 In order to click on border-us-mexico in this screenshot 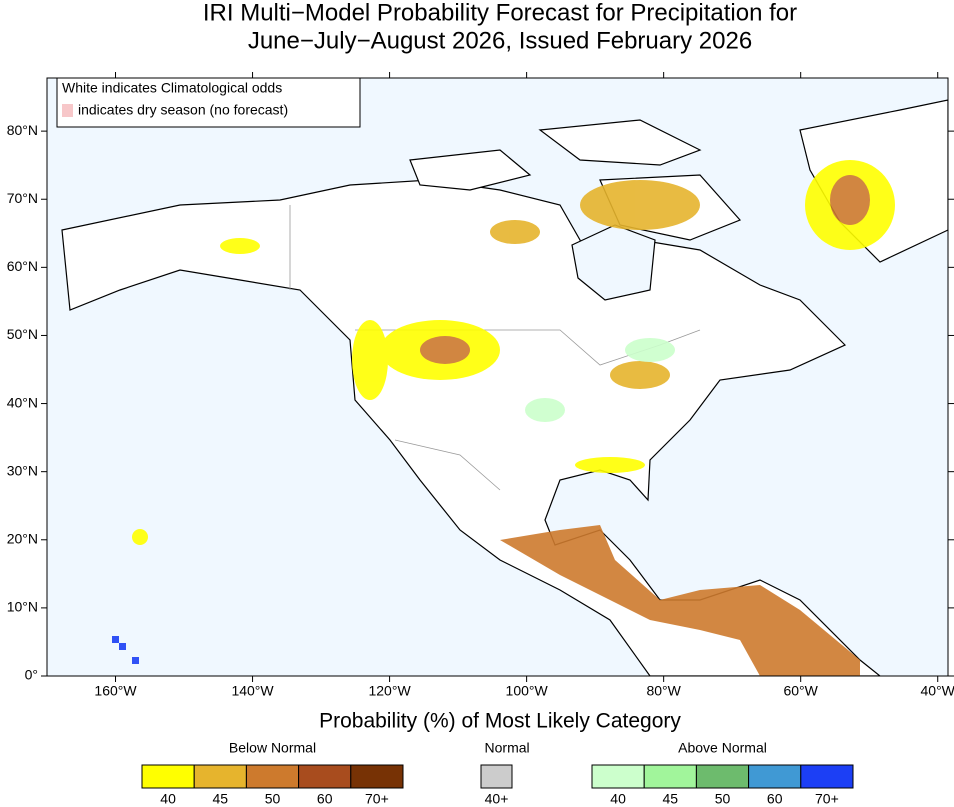, I will do `click(447, 465)`.